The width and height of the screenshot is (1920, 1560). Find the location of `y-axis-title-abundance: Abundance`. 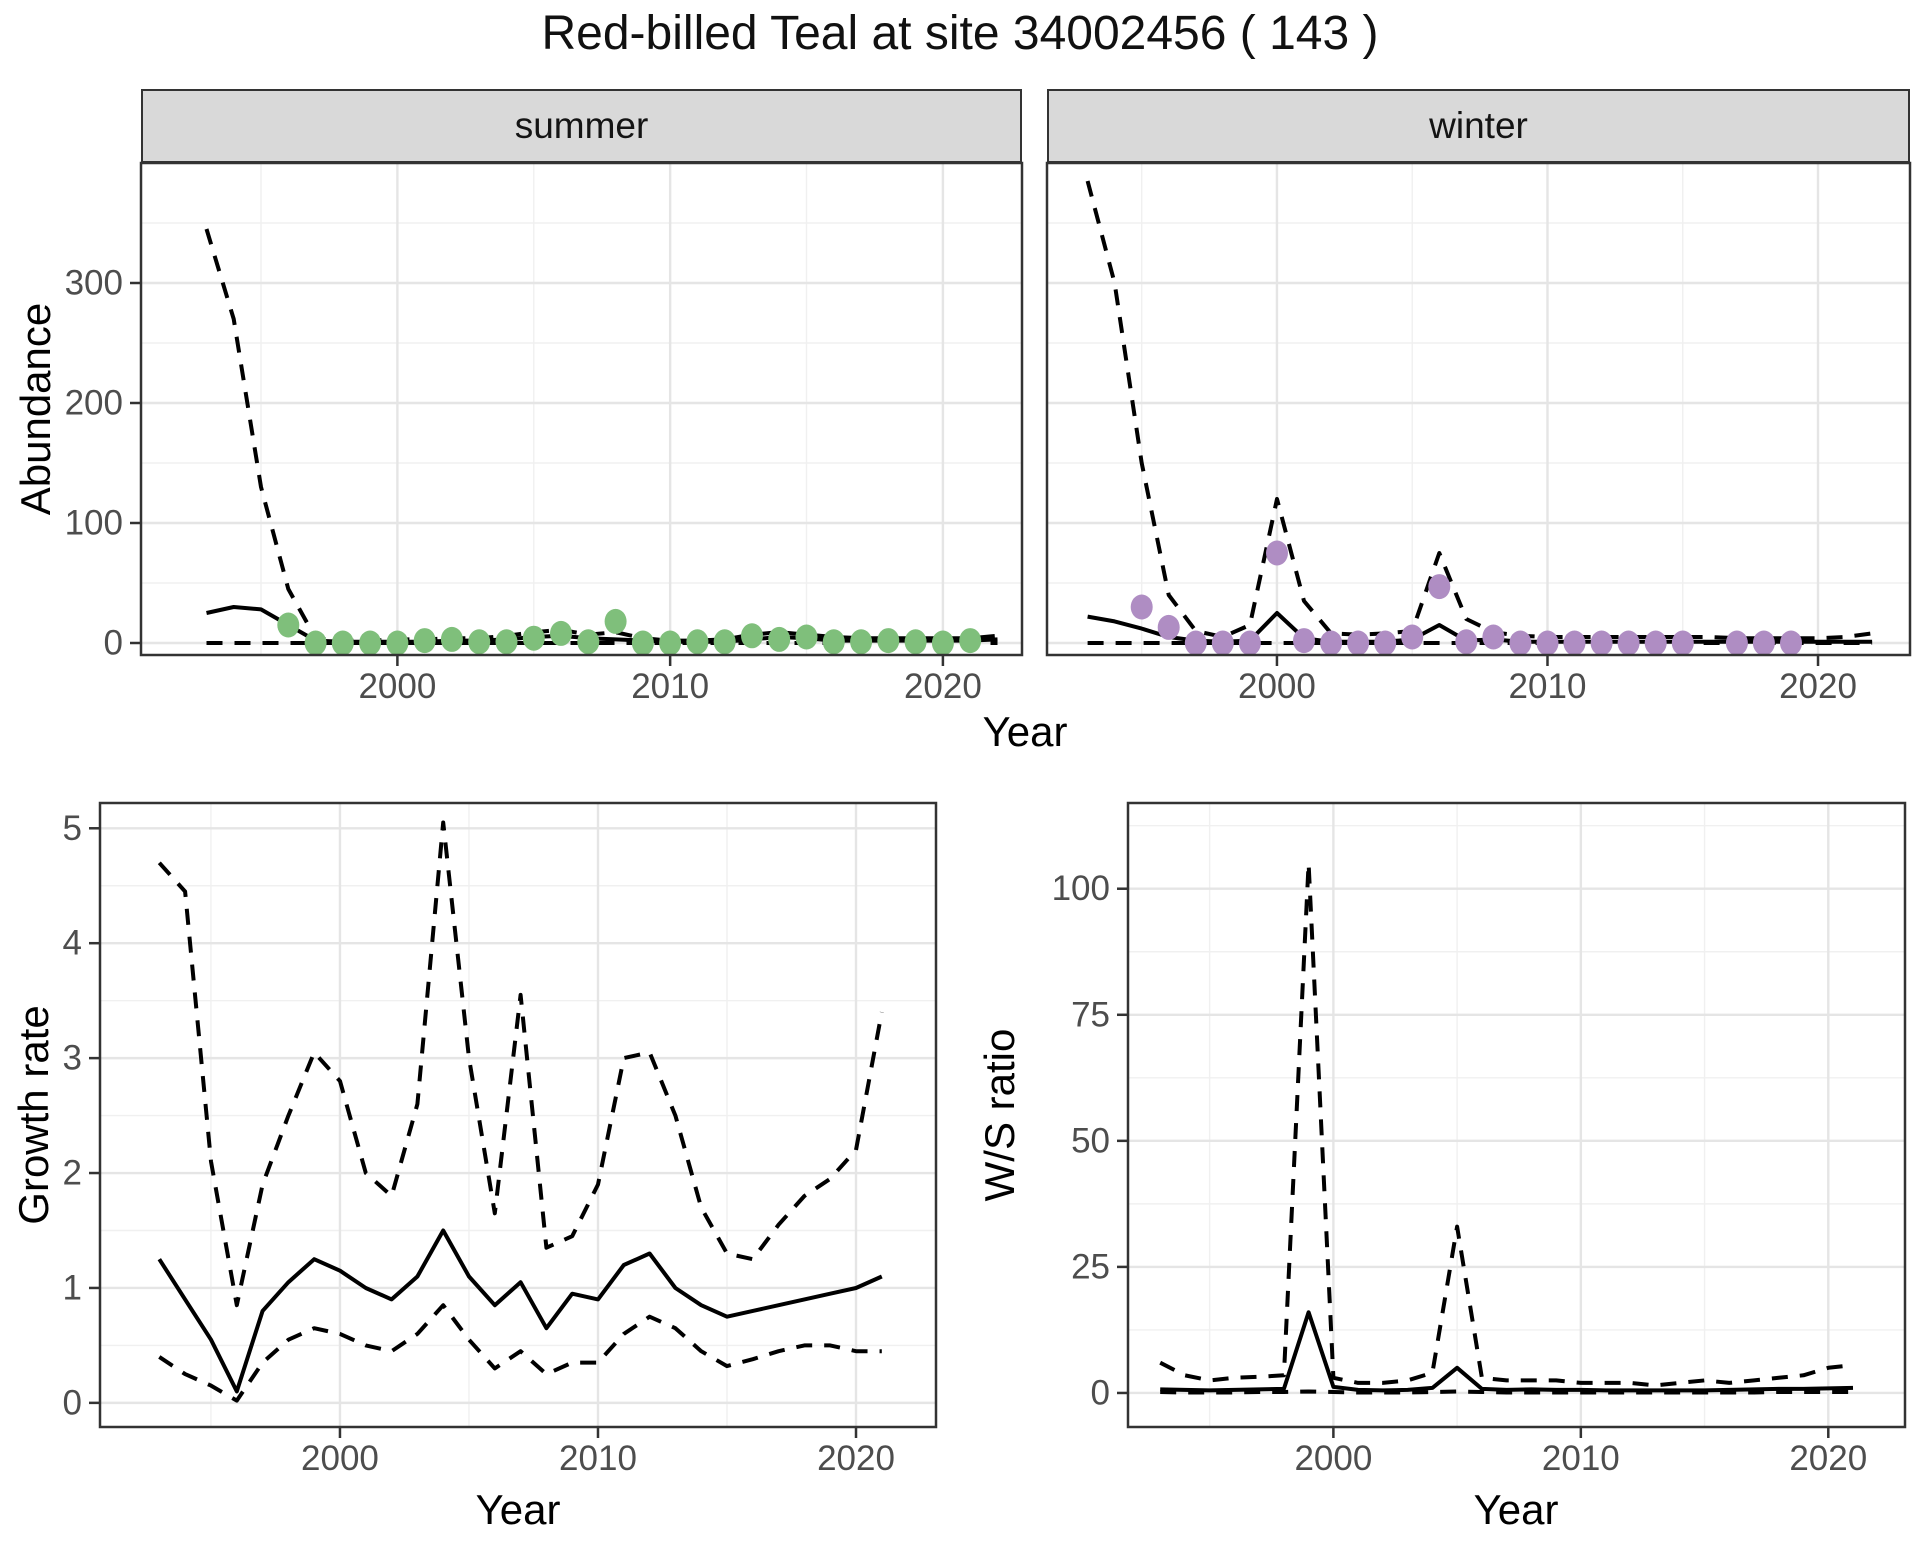

y-axis-title-abundance: Abundance is located at coordinates (35, 409).